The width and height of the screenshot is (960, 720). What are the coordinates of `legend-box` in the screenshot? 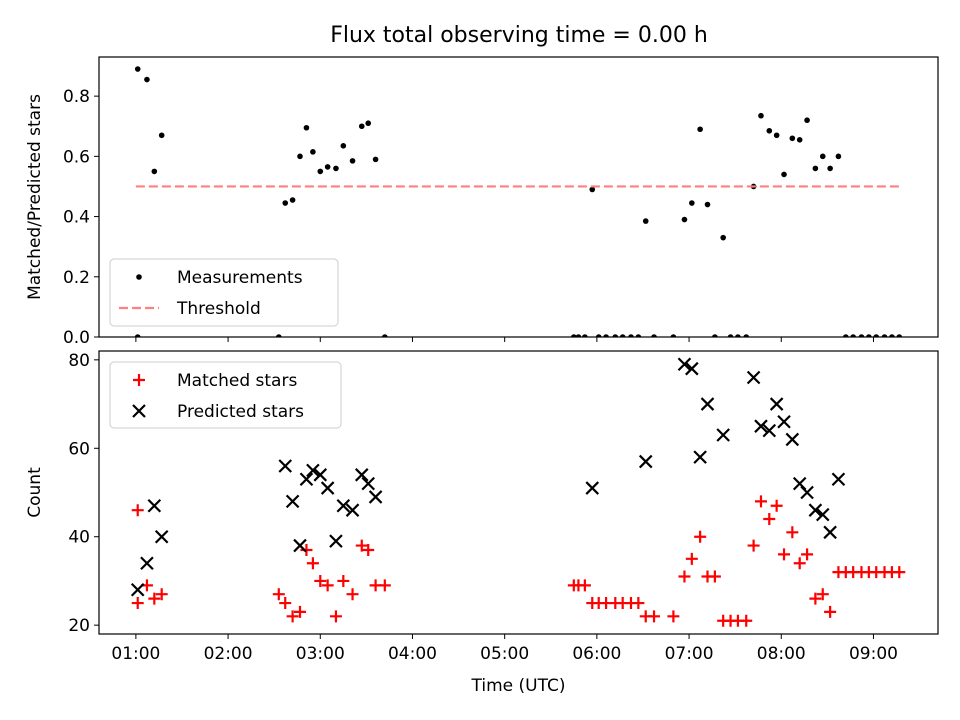 It's located at (224, 292).